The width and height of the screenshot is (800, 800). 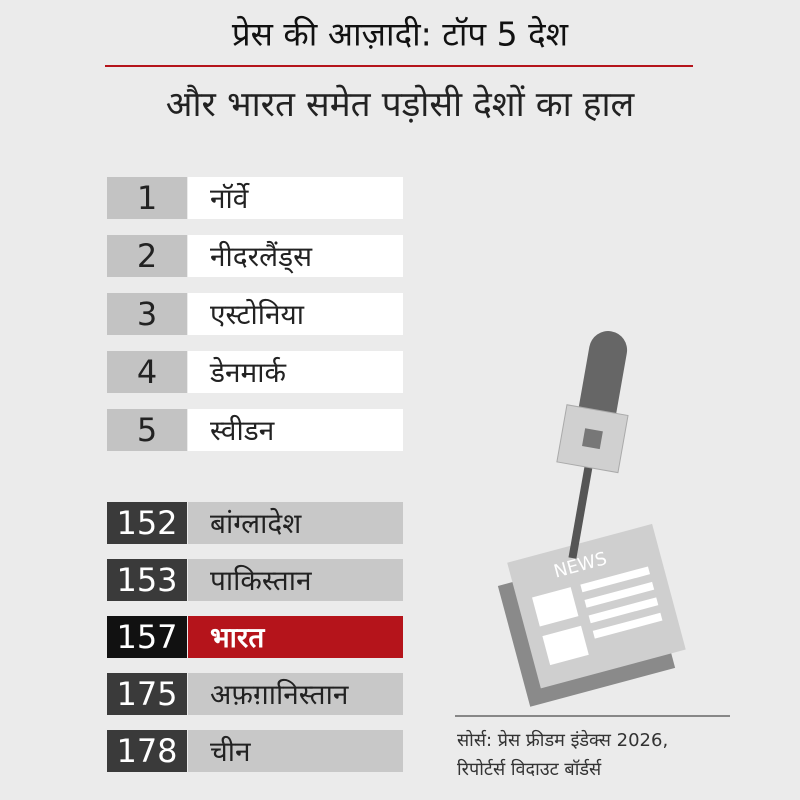 I want to click on source: सोर्स: प्रेस फ्रीडम इंडेक्स 2026,, so click(x=562, y=740).